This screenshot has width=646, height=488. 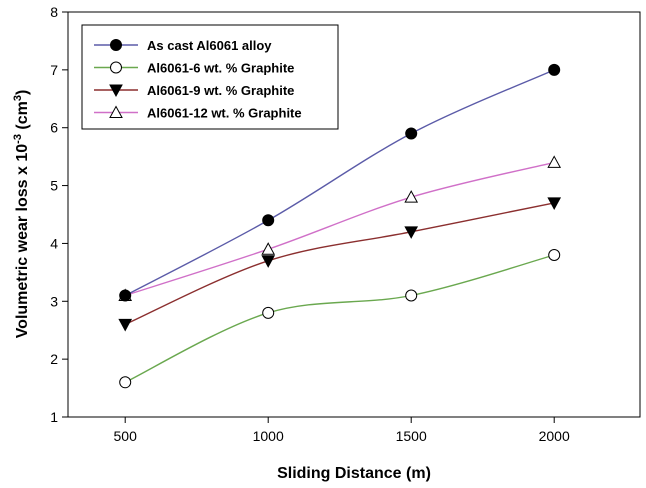 What do you see at coordinates (54, 301) in the screenshot?
I see `y-tick-label: 3` at bounding box center [54, 301].